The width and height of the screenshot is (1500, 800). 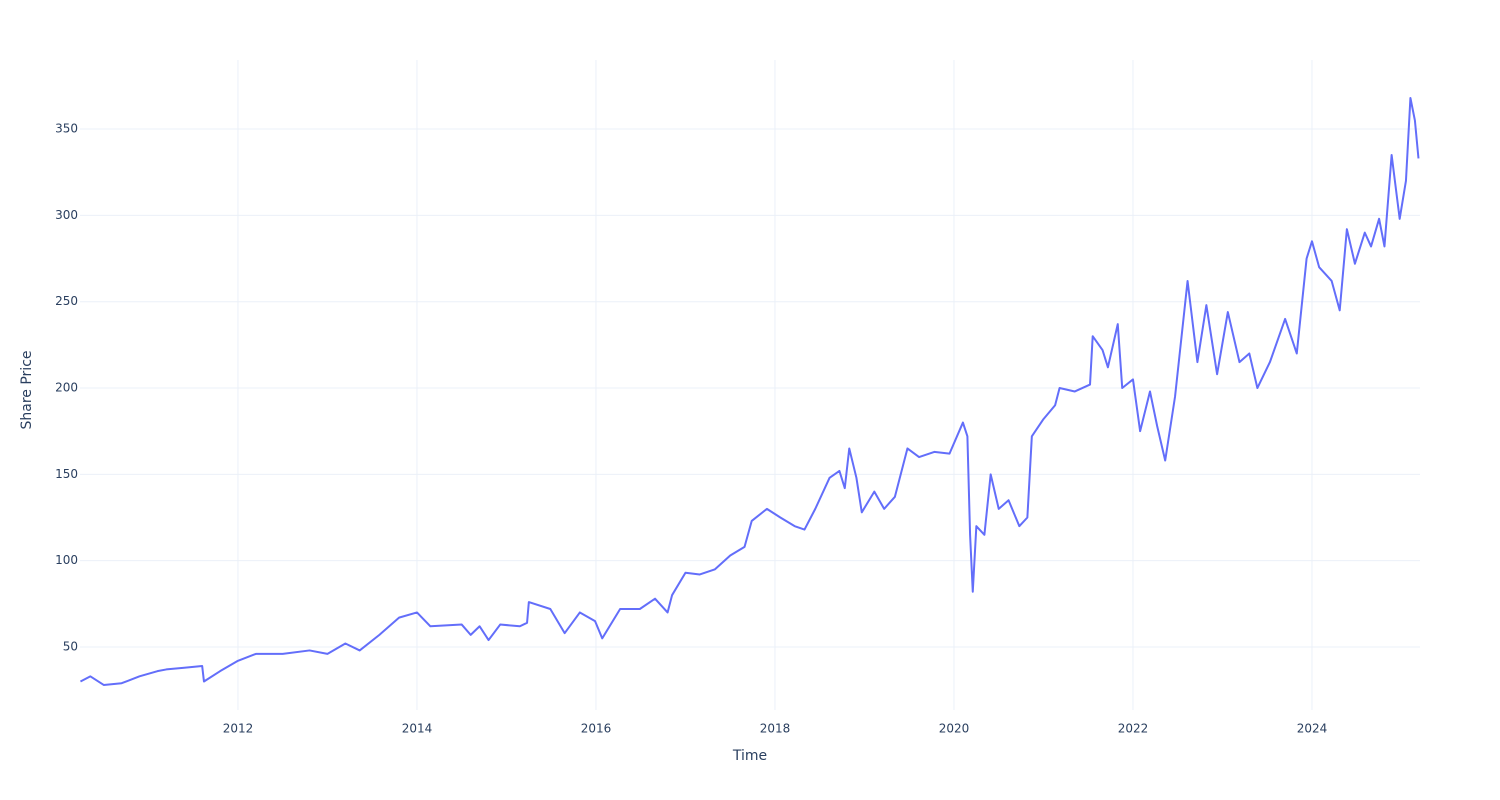 I want to click on y-tick-label: 200, so click(x=66, y=388).